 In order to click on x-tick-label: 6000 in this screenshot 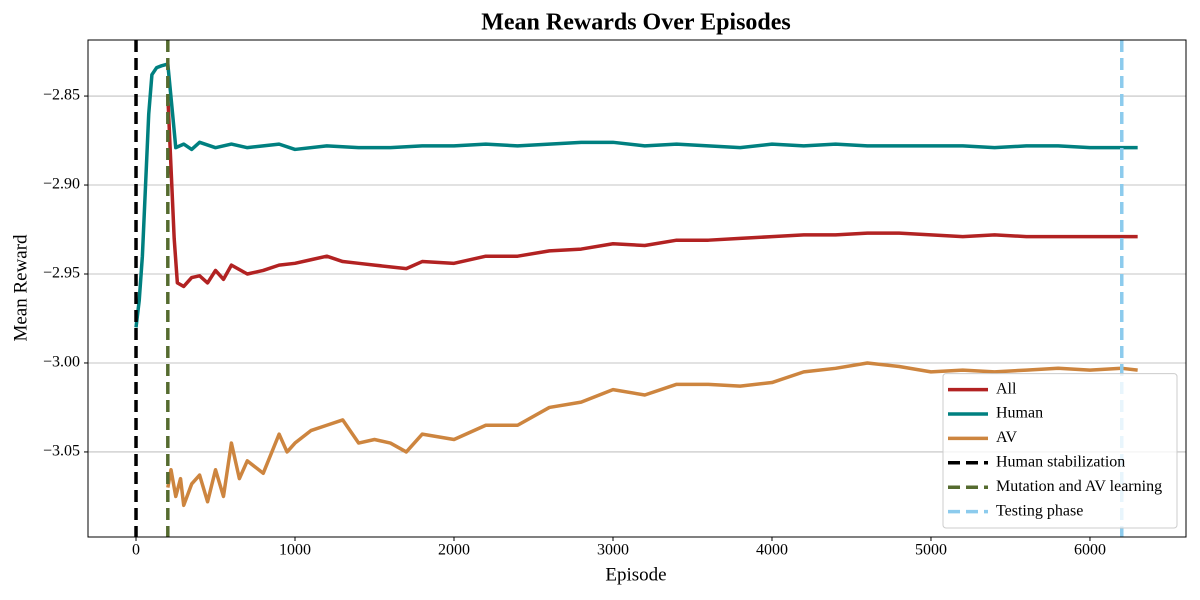, I will do `click(1090, 550)`.